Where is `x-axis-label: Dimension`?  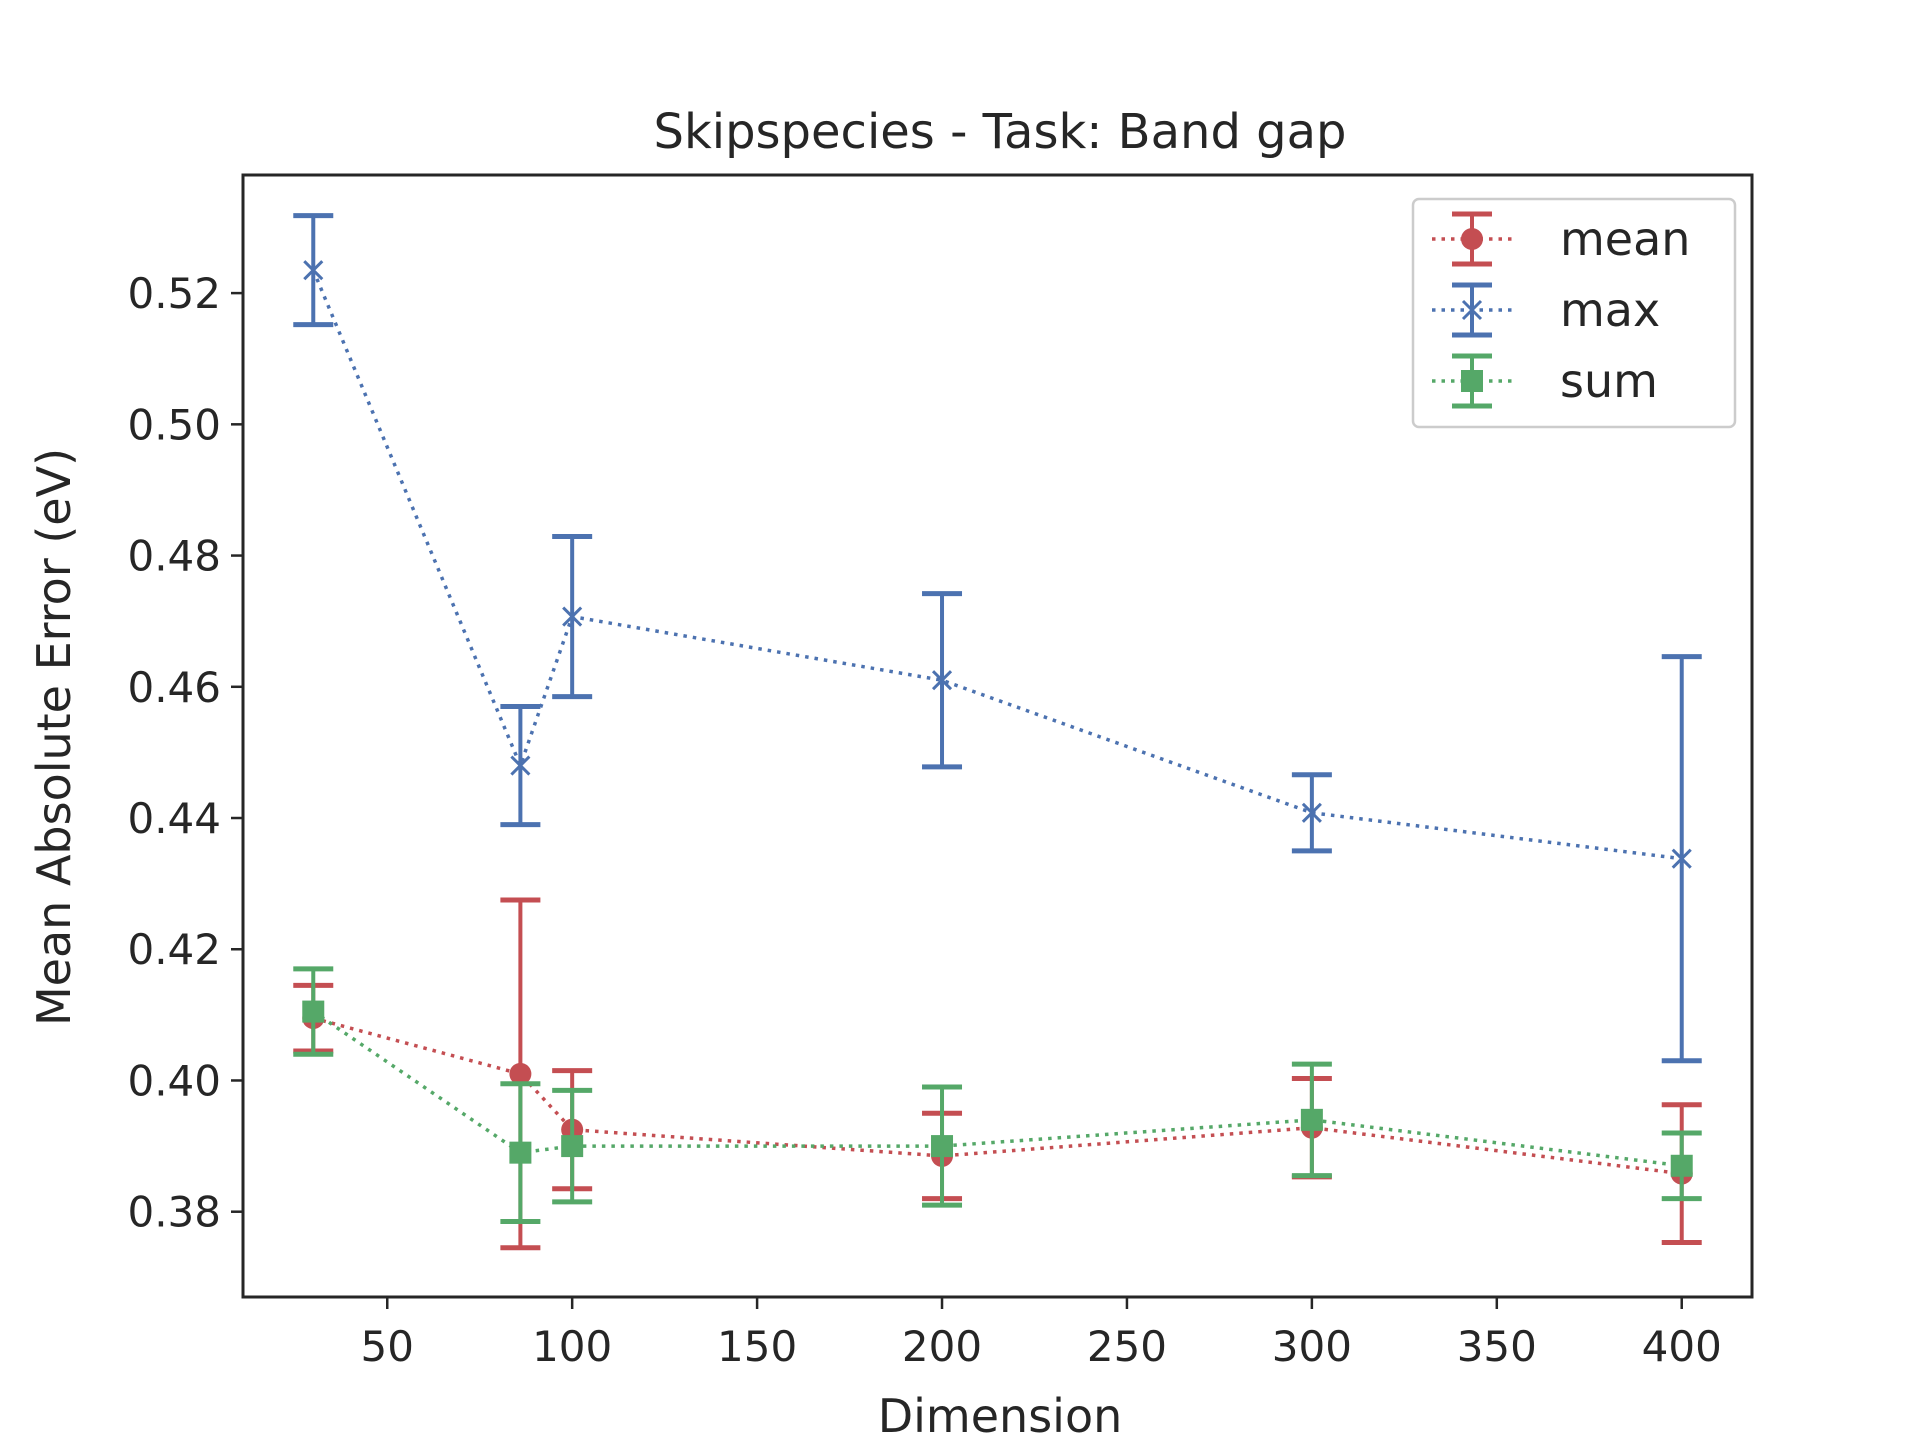
x-axis-label: Dimension is located at coordinates (1000, 1414).